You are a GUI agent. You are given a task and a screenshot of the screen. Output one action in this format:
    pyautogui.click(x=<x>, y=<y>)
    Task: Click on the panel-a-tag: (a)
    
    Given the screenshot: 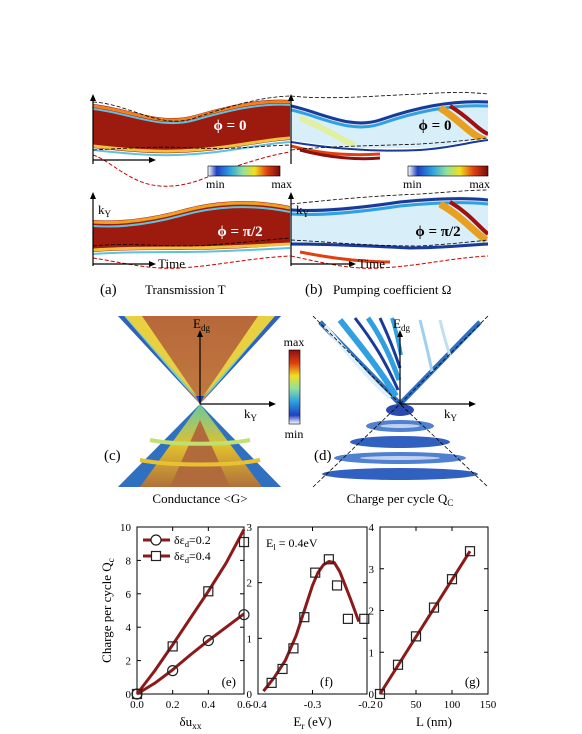 What is the action you would take?
    pyautogui.click(x=108, y=290)
    